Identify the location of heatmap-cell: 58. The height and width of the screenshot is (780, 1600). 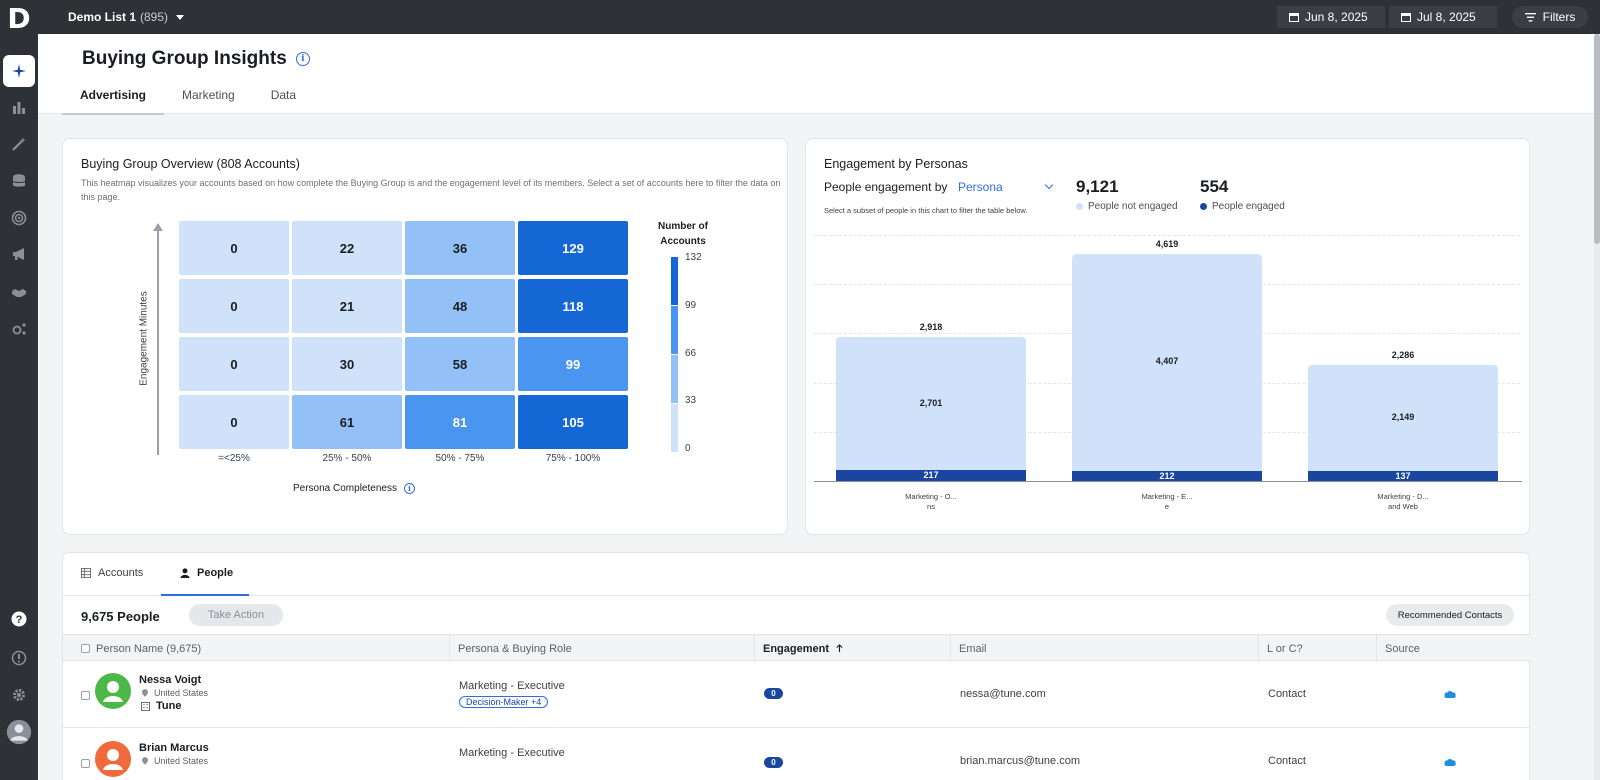
(460, 364).